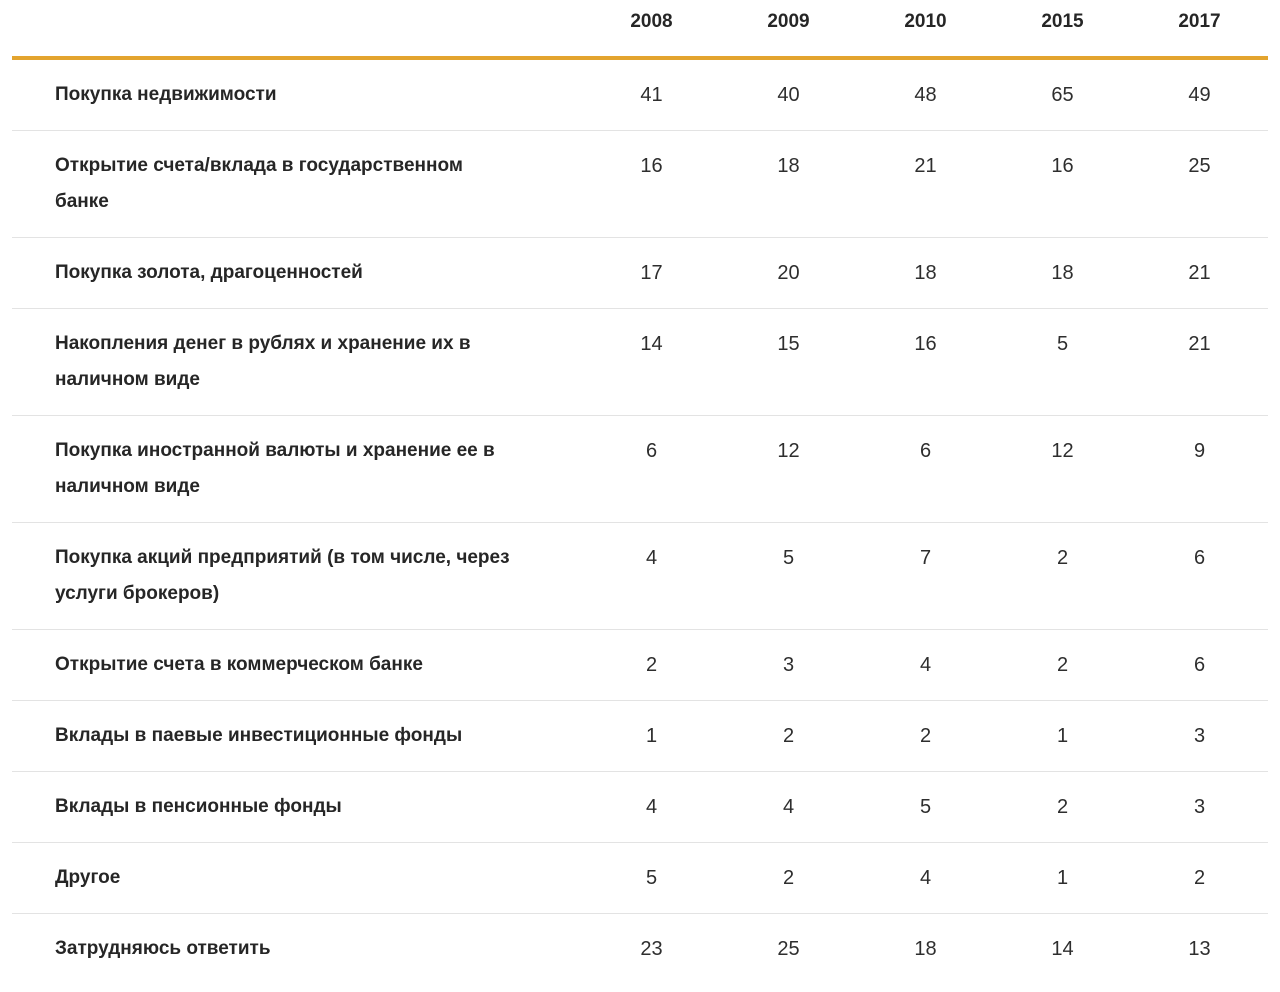  I want to click on row-label: Покупка недвижимости, so click(166, 94).